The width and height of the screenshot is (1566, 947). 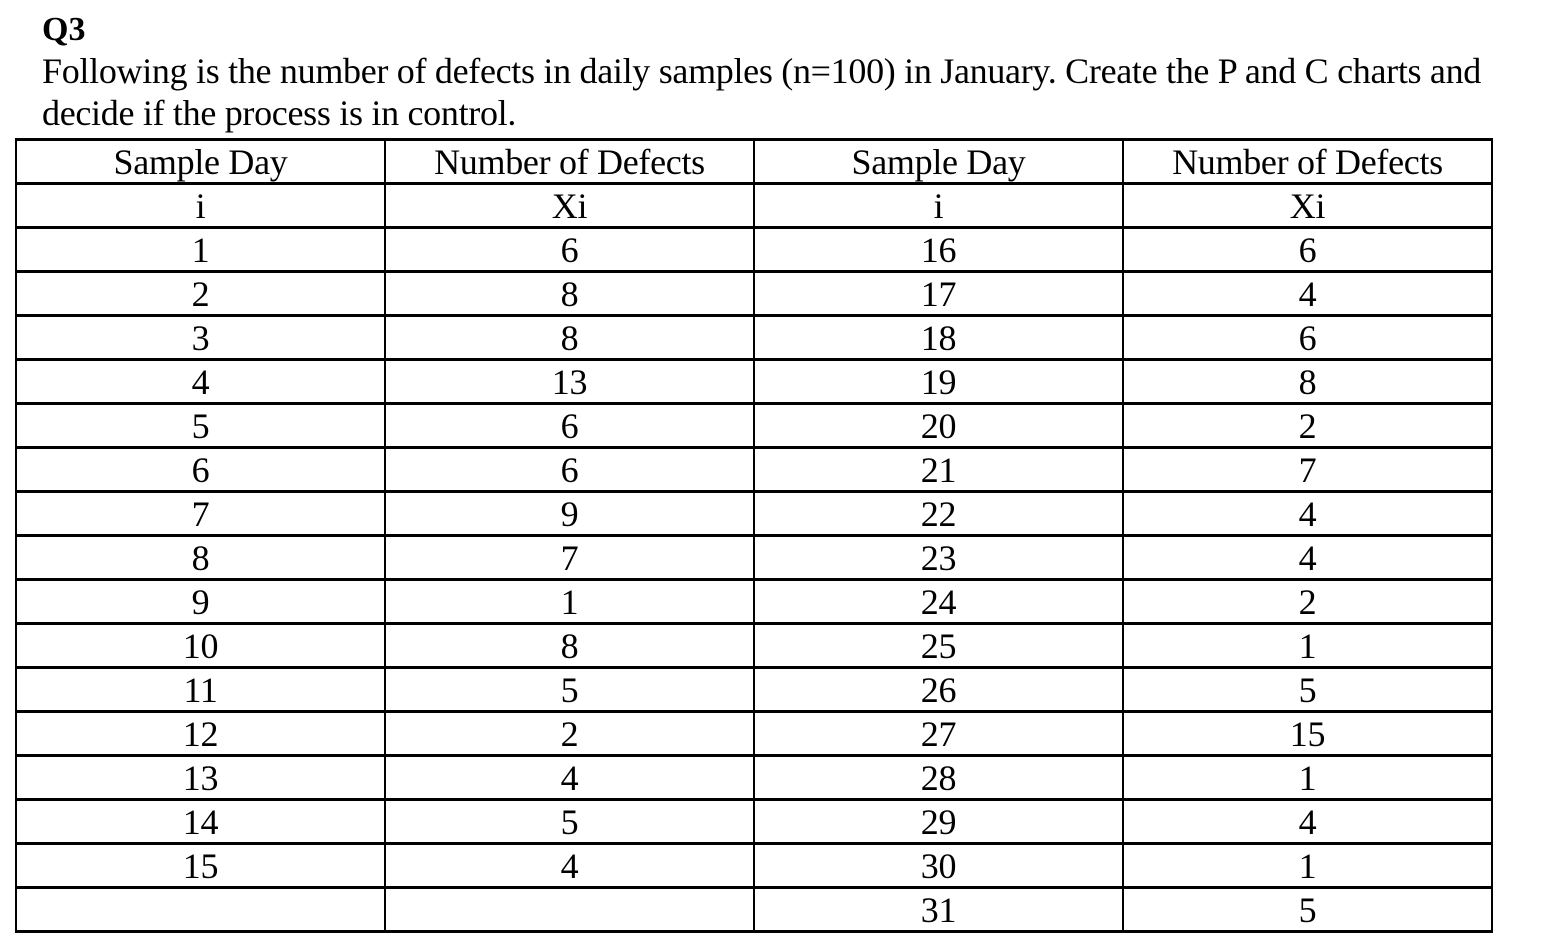 What do you see at coordinates (938, 689) in the screenshot?
I see `table-cell: 26` at bounding box center [938, 689].